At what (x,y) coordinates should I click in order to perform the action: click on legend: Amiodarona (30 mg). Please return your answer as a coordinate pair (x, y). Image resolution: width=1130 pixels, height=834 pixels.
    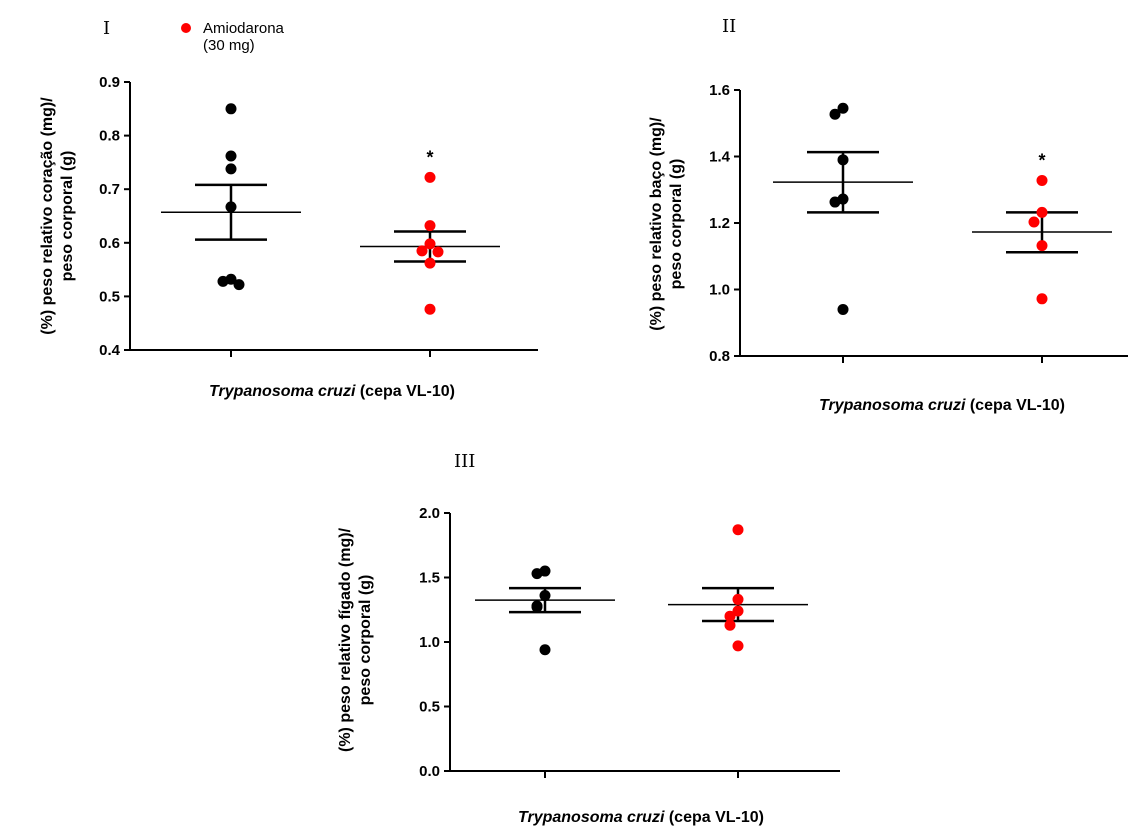
    Looking at the image, I should click on (233, 37).